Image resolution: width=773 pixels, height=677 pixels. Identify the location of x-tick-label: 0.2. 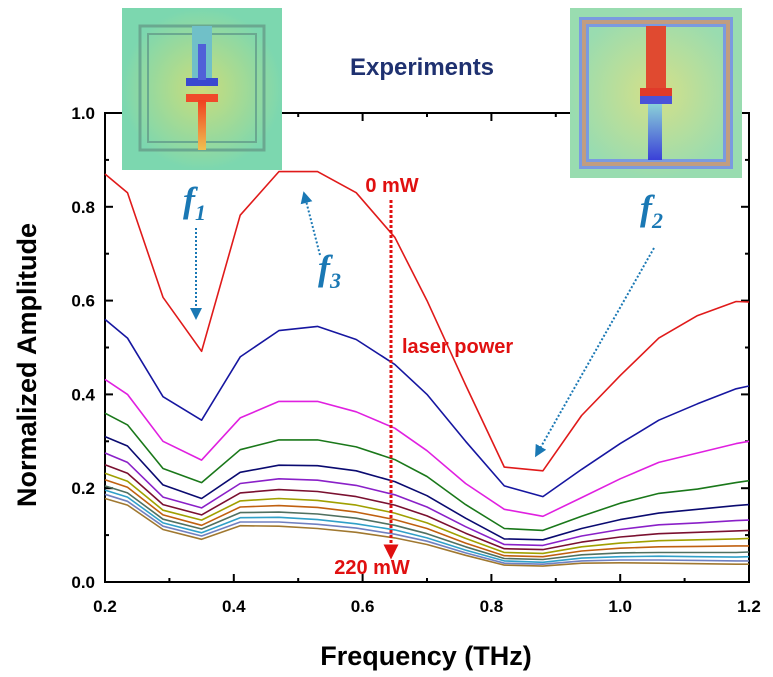
(105, 606).